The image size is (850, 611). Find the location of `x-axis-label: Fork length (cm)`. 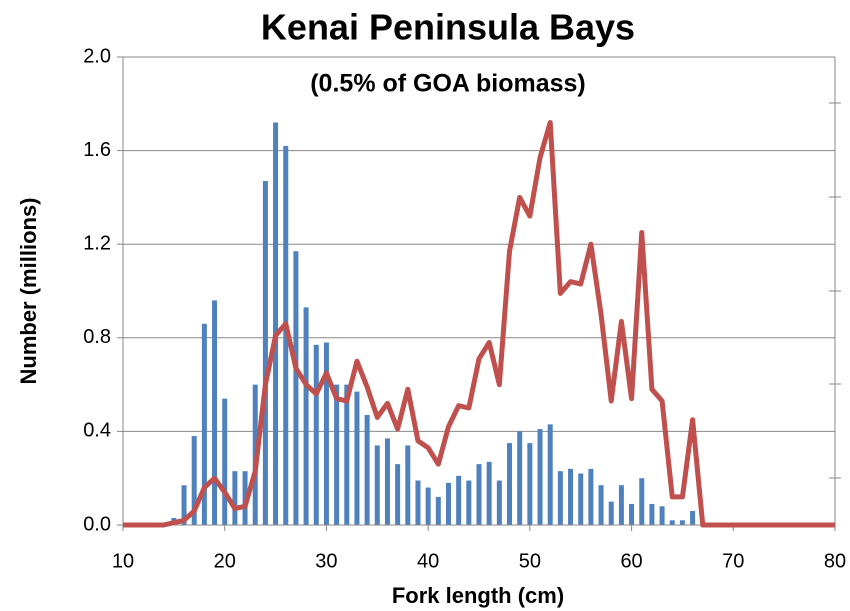

x-axis-label: Fork length (cm) is located at coordinates (478, 595).